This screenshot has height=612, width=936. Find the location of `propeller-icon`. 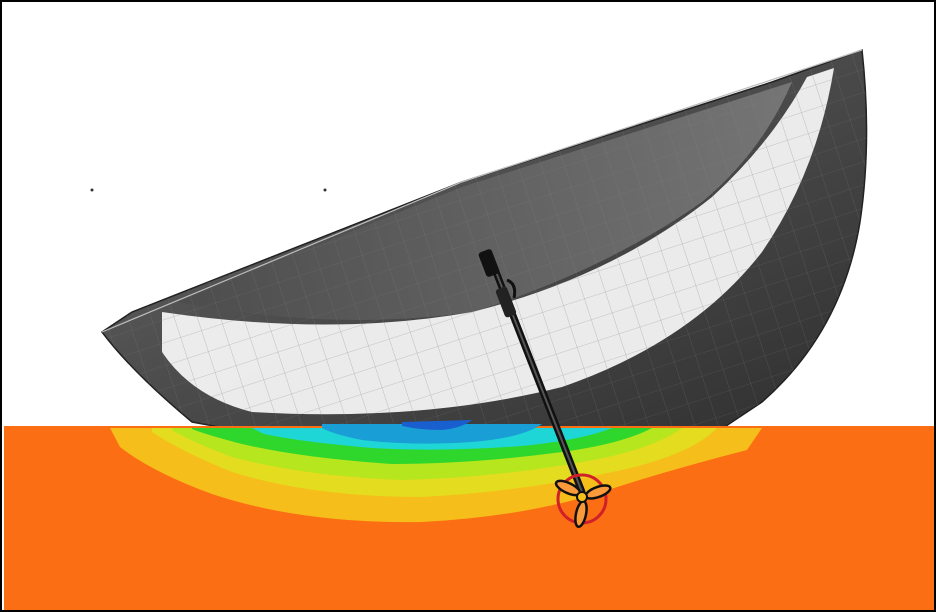

propeller-icon is located at coordinates (583, 501).